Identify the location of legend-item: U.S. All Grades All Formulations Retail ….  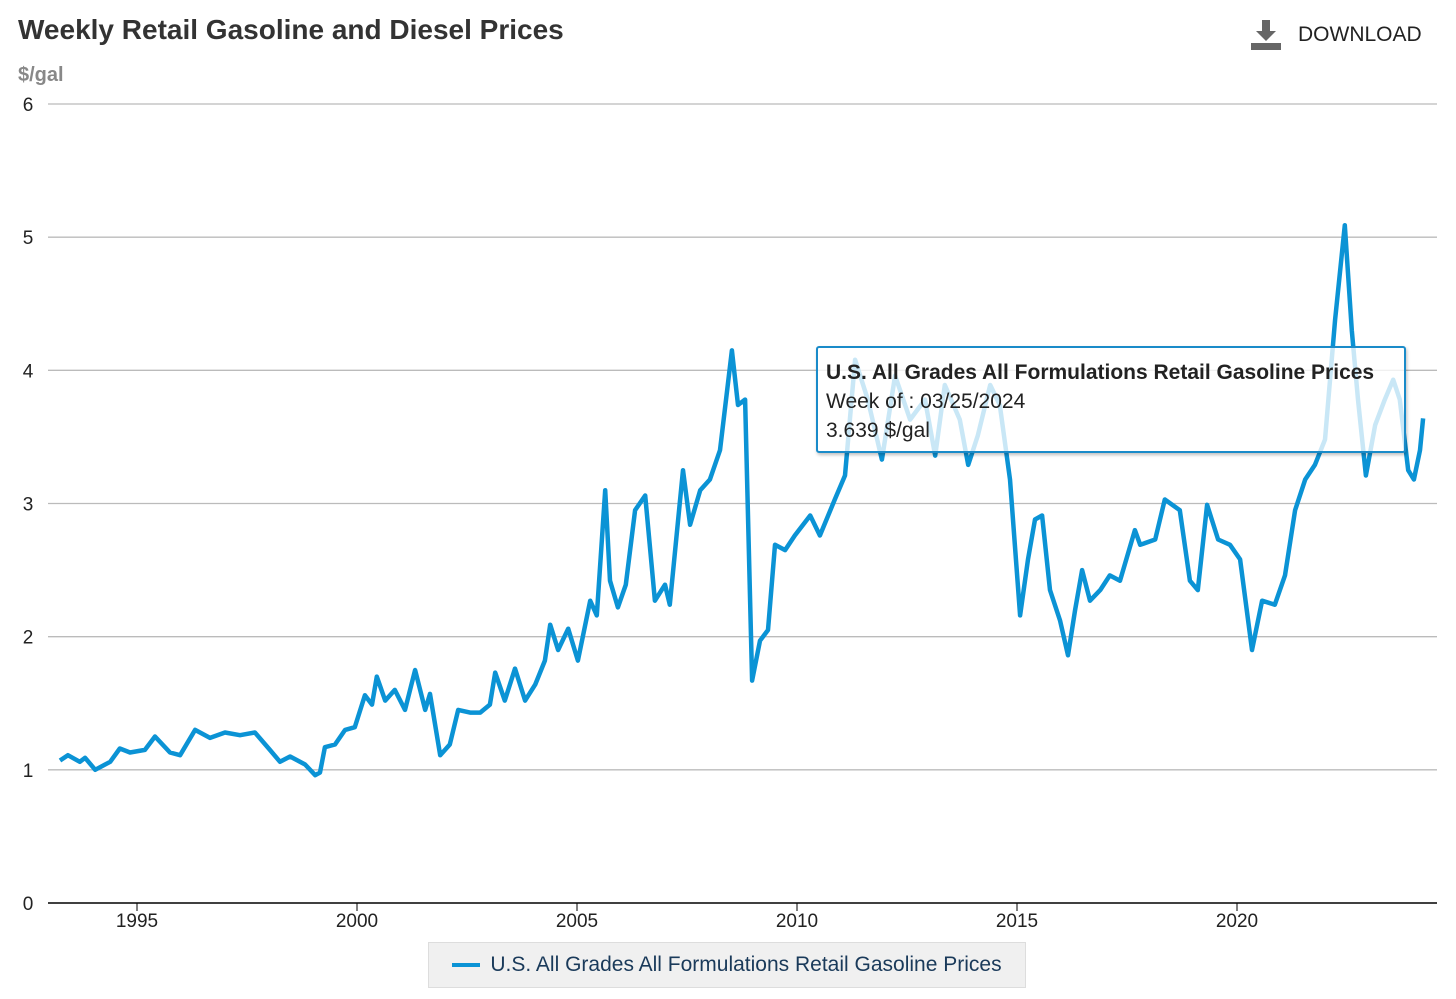
(727, 965).